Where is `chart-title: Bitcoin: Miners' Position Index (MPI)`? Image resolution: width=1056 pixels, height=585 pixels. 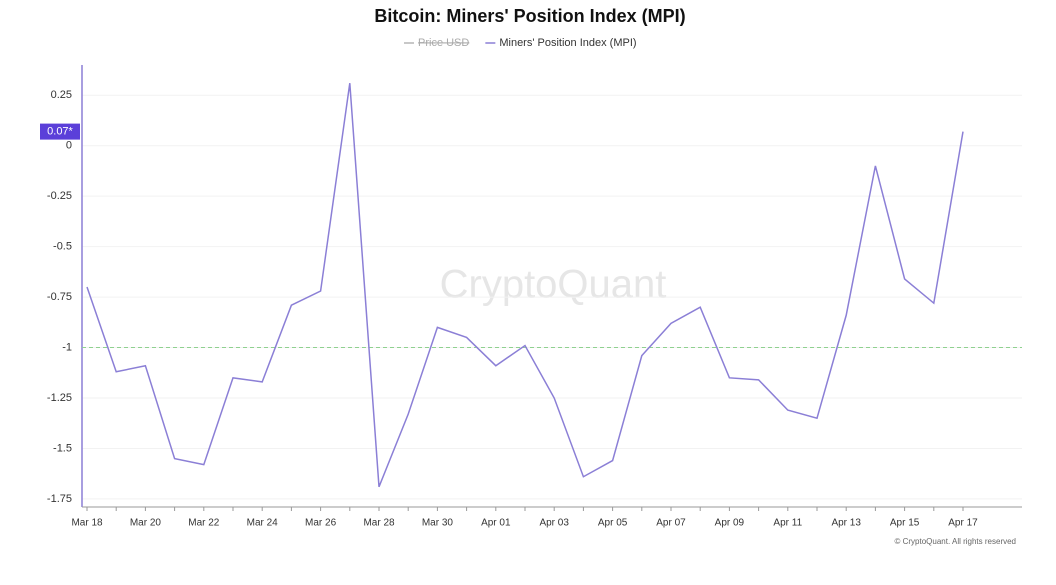 chart-title: Bitcoin: Miners' Position Index (MPI) is located at coordinates (529, 16).